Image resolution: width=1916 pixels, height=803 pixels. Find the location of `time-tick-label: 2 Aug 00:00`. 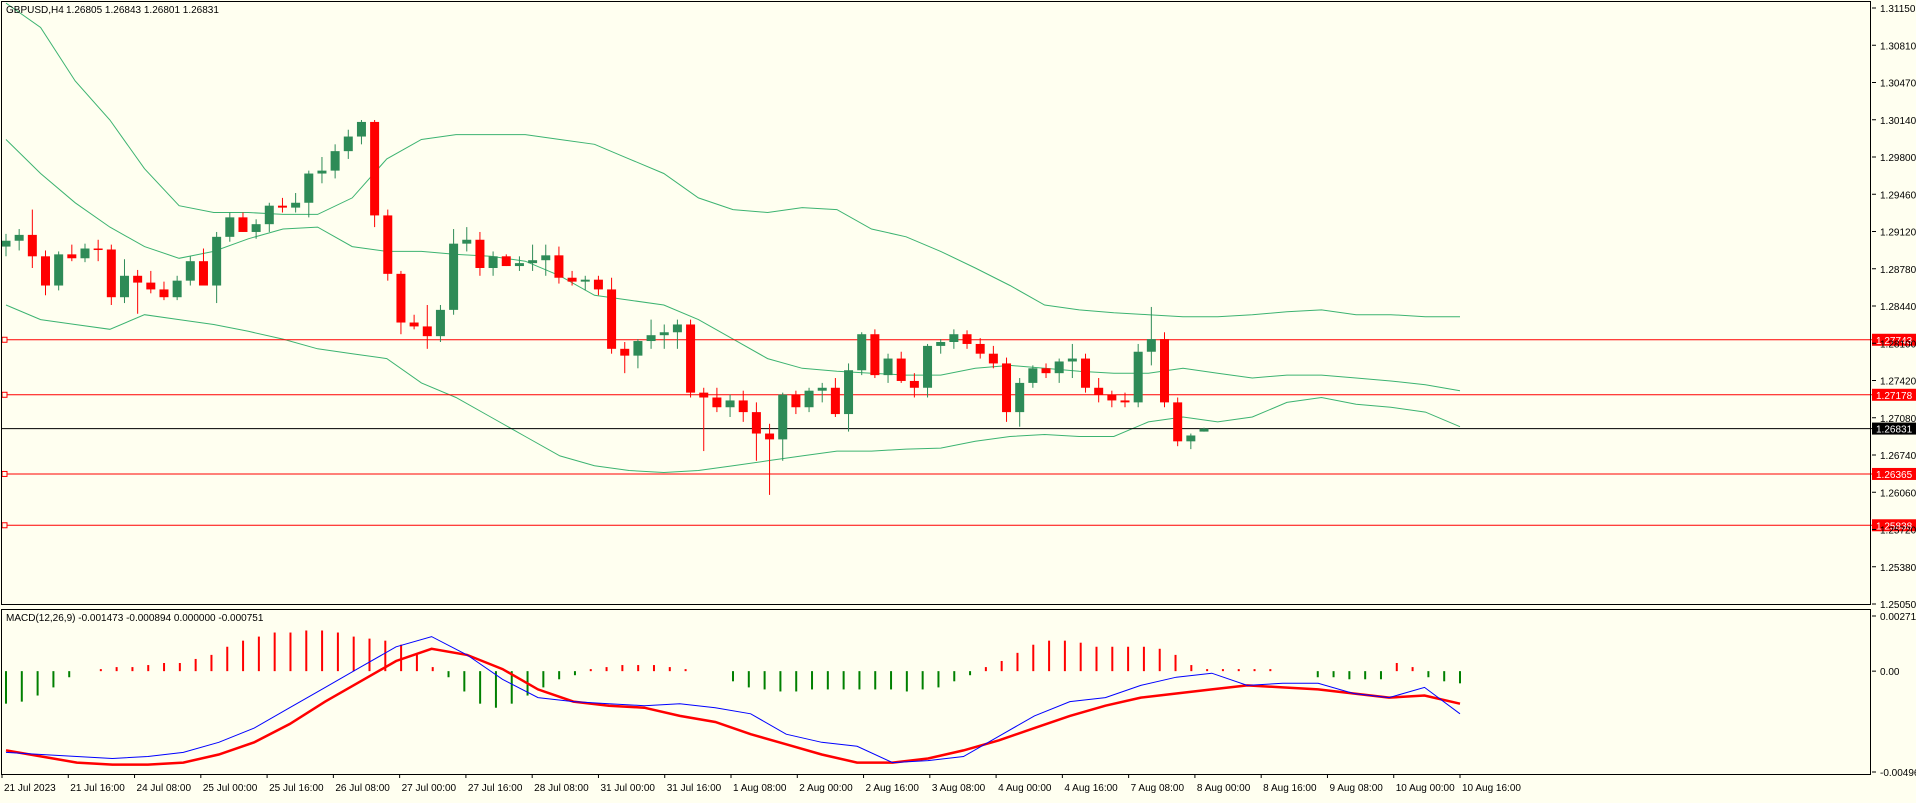

time-tick-label: 2 Aug 00:00 is located at coordinates (826, 788).